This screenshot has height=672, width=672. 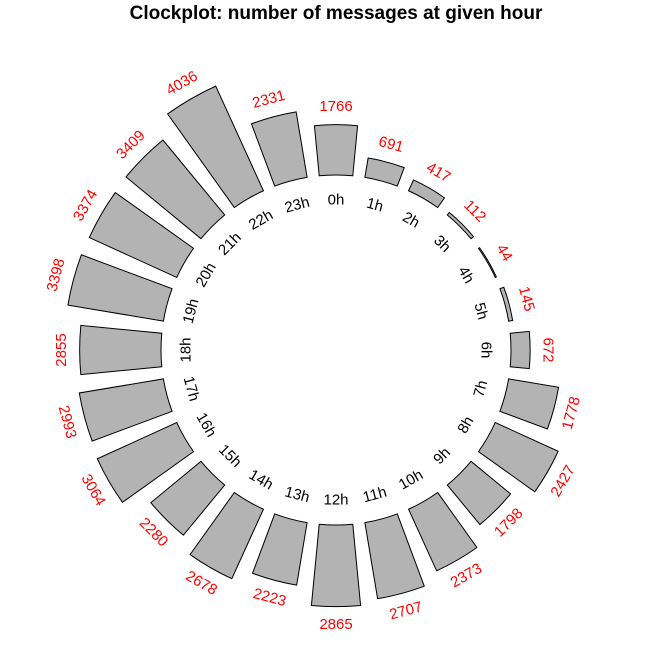 I want to click on bar-13h, so click(x=279, y=549).